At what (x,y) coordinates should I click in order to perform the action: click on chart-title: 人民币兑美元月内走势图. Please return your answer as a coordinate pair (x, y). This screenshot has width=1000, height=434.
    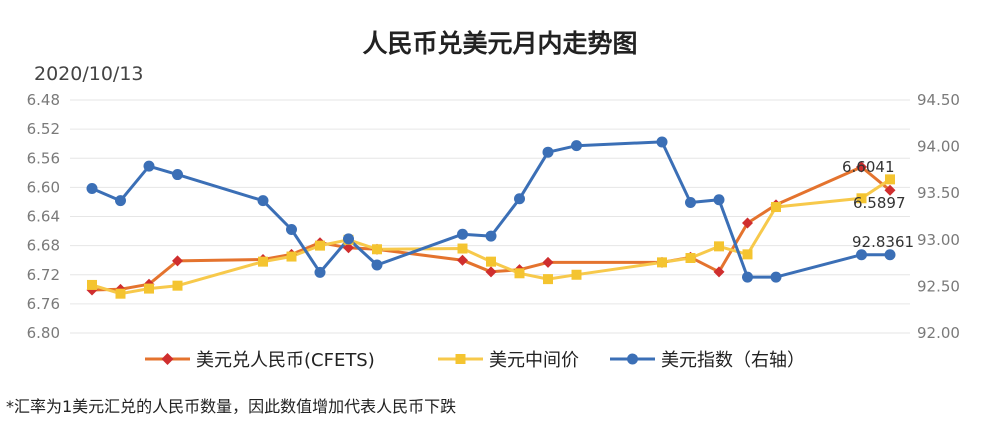
    Looking at the image, I should click on (499, 43).